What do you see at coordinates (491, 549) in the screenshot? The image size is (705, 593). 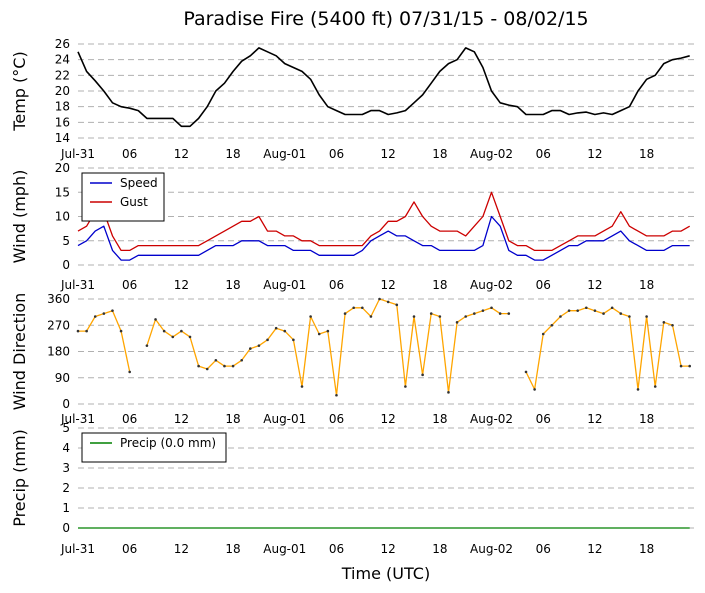 I see `precip-xtick-label: Aug-02` at bounding box center [491, 549].